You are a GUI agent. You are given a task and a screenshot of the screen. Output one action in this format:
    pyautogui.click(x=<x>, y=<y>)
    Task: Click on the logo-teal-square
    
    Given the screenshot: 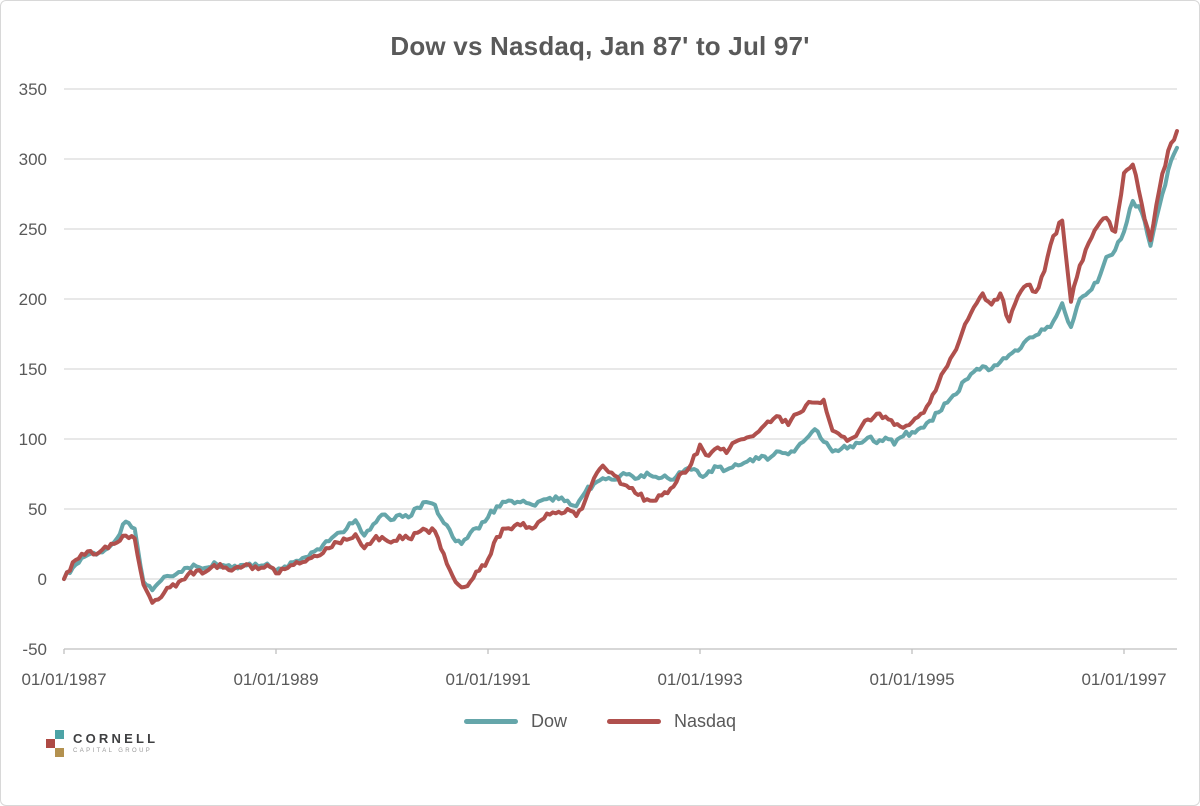 What is the action you would take?
    pyautogui.click(x=59, y=734)
    